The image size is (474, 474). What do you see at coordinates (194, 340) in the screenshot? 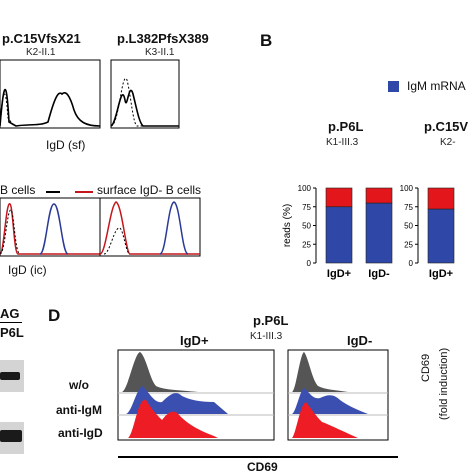
I see `col-igd-pos: IgD+` at bounding box center [194, 340].